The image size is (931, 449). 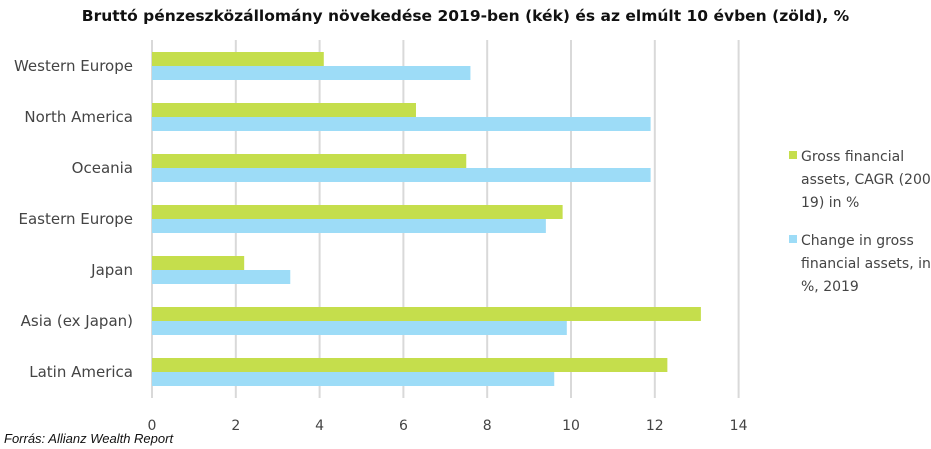 I want to click on category-label: Japan, so click(x=111, y=270).